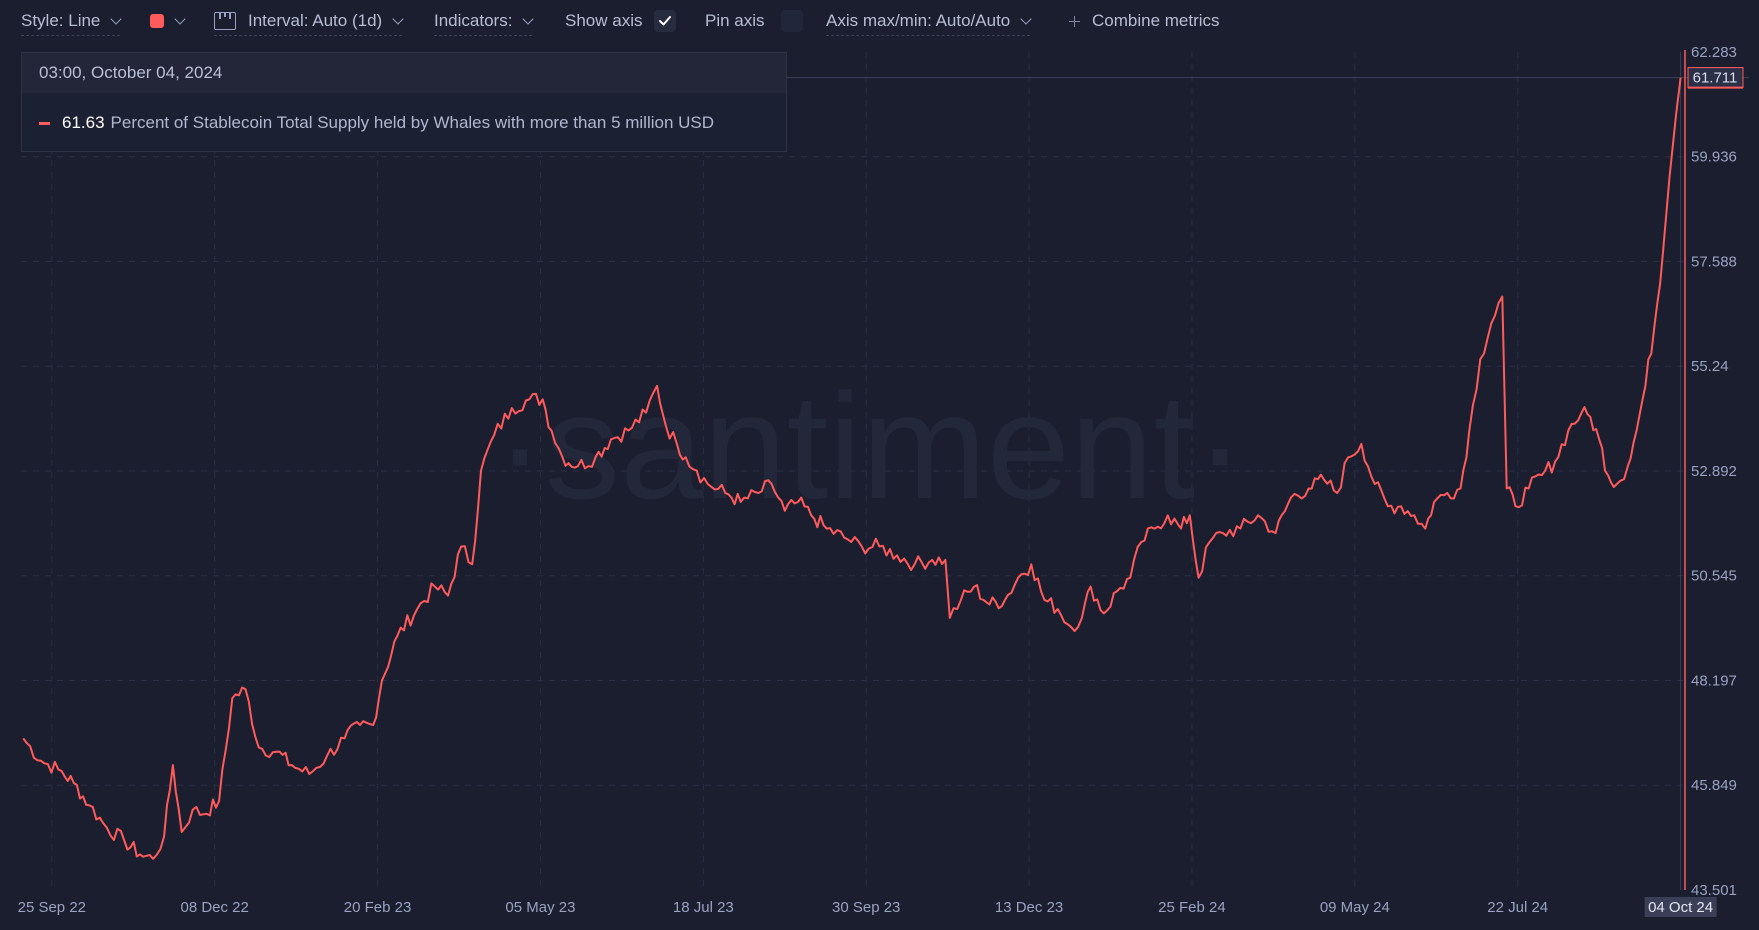 The image size is (1759, 930). Describe the element at coordinates (1029, 907) in the screenshot. I see `x-tick-label: 13 Dec 23` at that location.